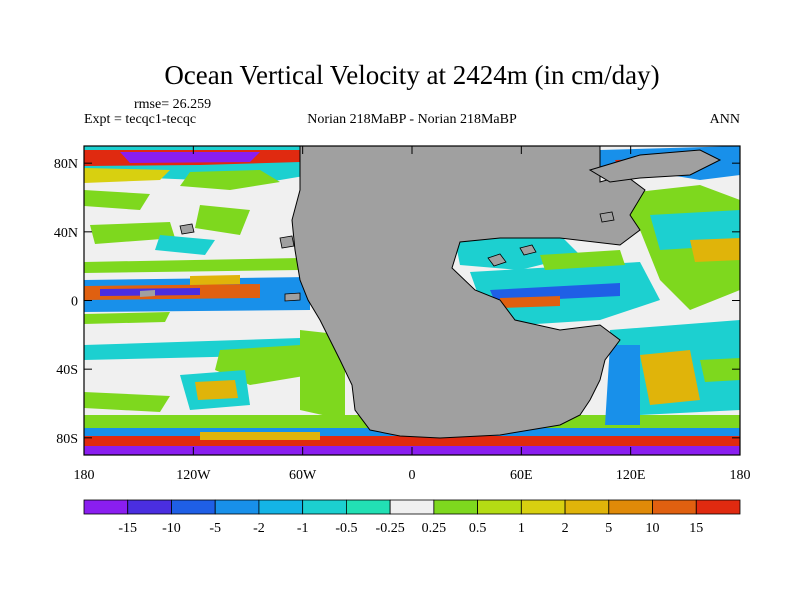 The width and height of the screenshot is (800, 600). I want to click on colorbar-labels: -15 -10 -5 -2 -1 -0.5 -0.25 0.25 0.5 1 2 5 10 15, so click(410, 528).